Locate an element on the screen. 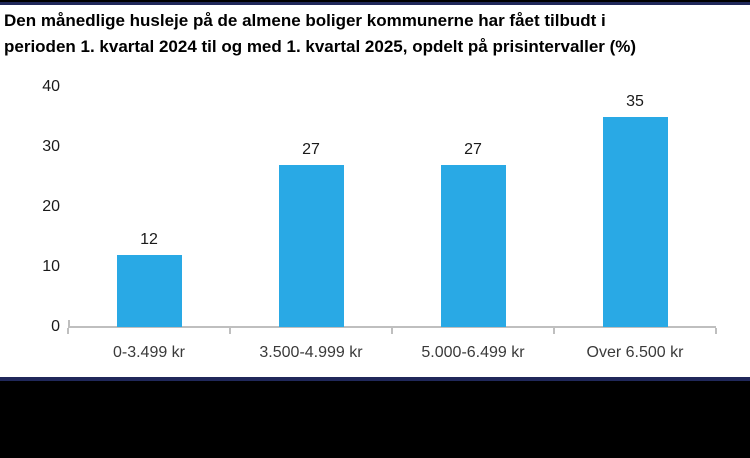 This screenshot has width=750, height=458. y-axis-tick-label: 0 is located at coordinates (55, 326).